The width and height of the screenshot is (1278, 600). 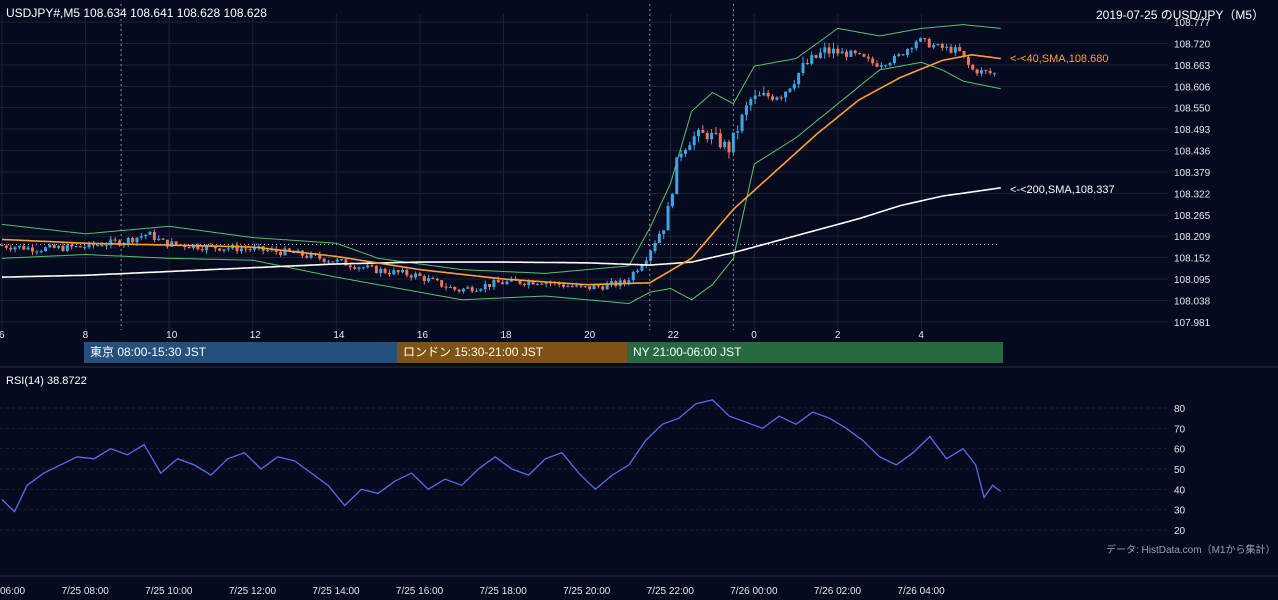 What do you see at coordinates (1192, 194) in the screenshot?
I see `price-tick-label: 108.322` at bounding box center [1192, 194].